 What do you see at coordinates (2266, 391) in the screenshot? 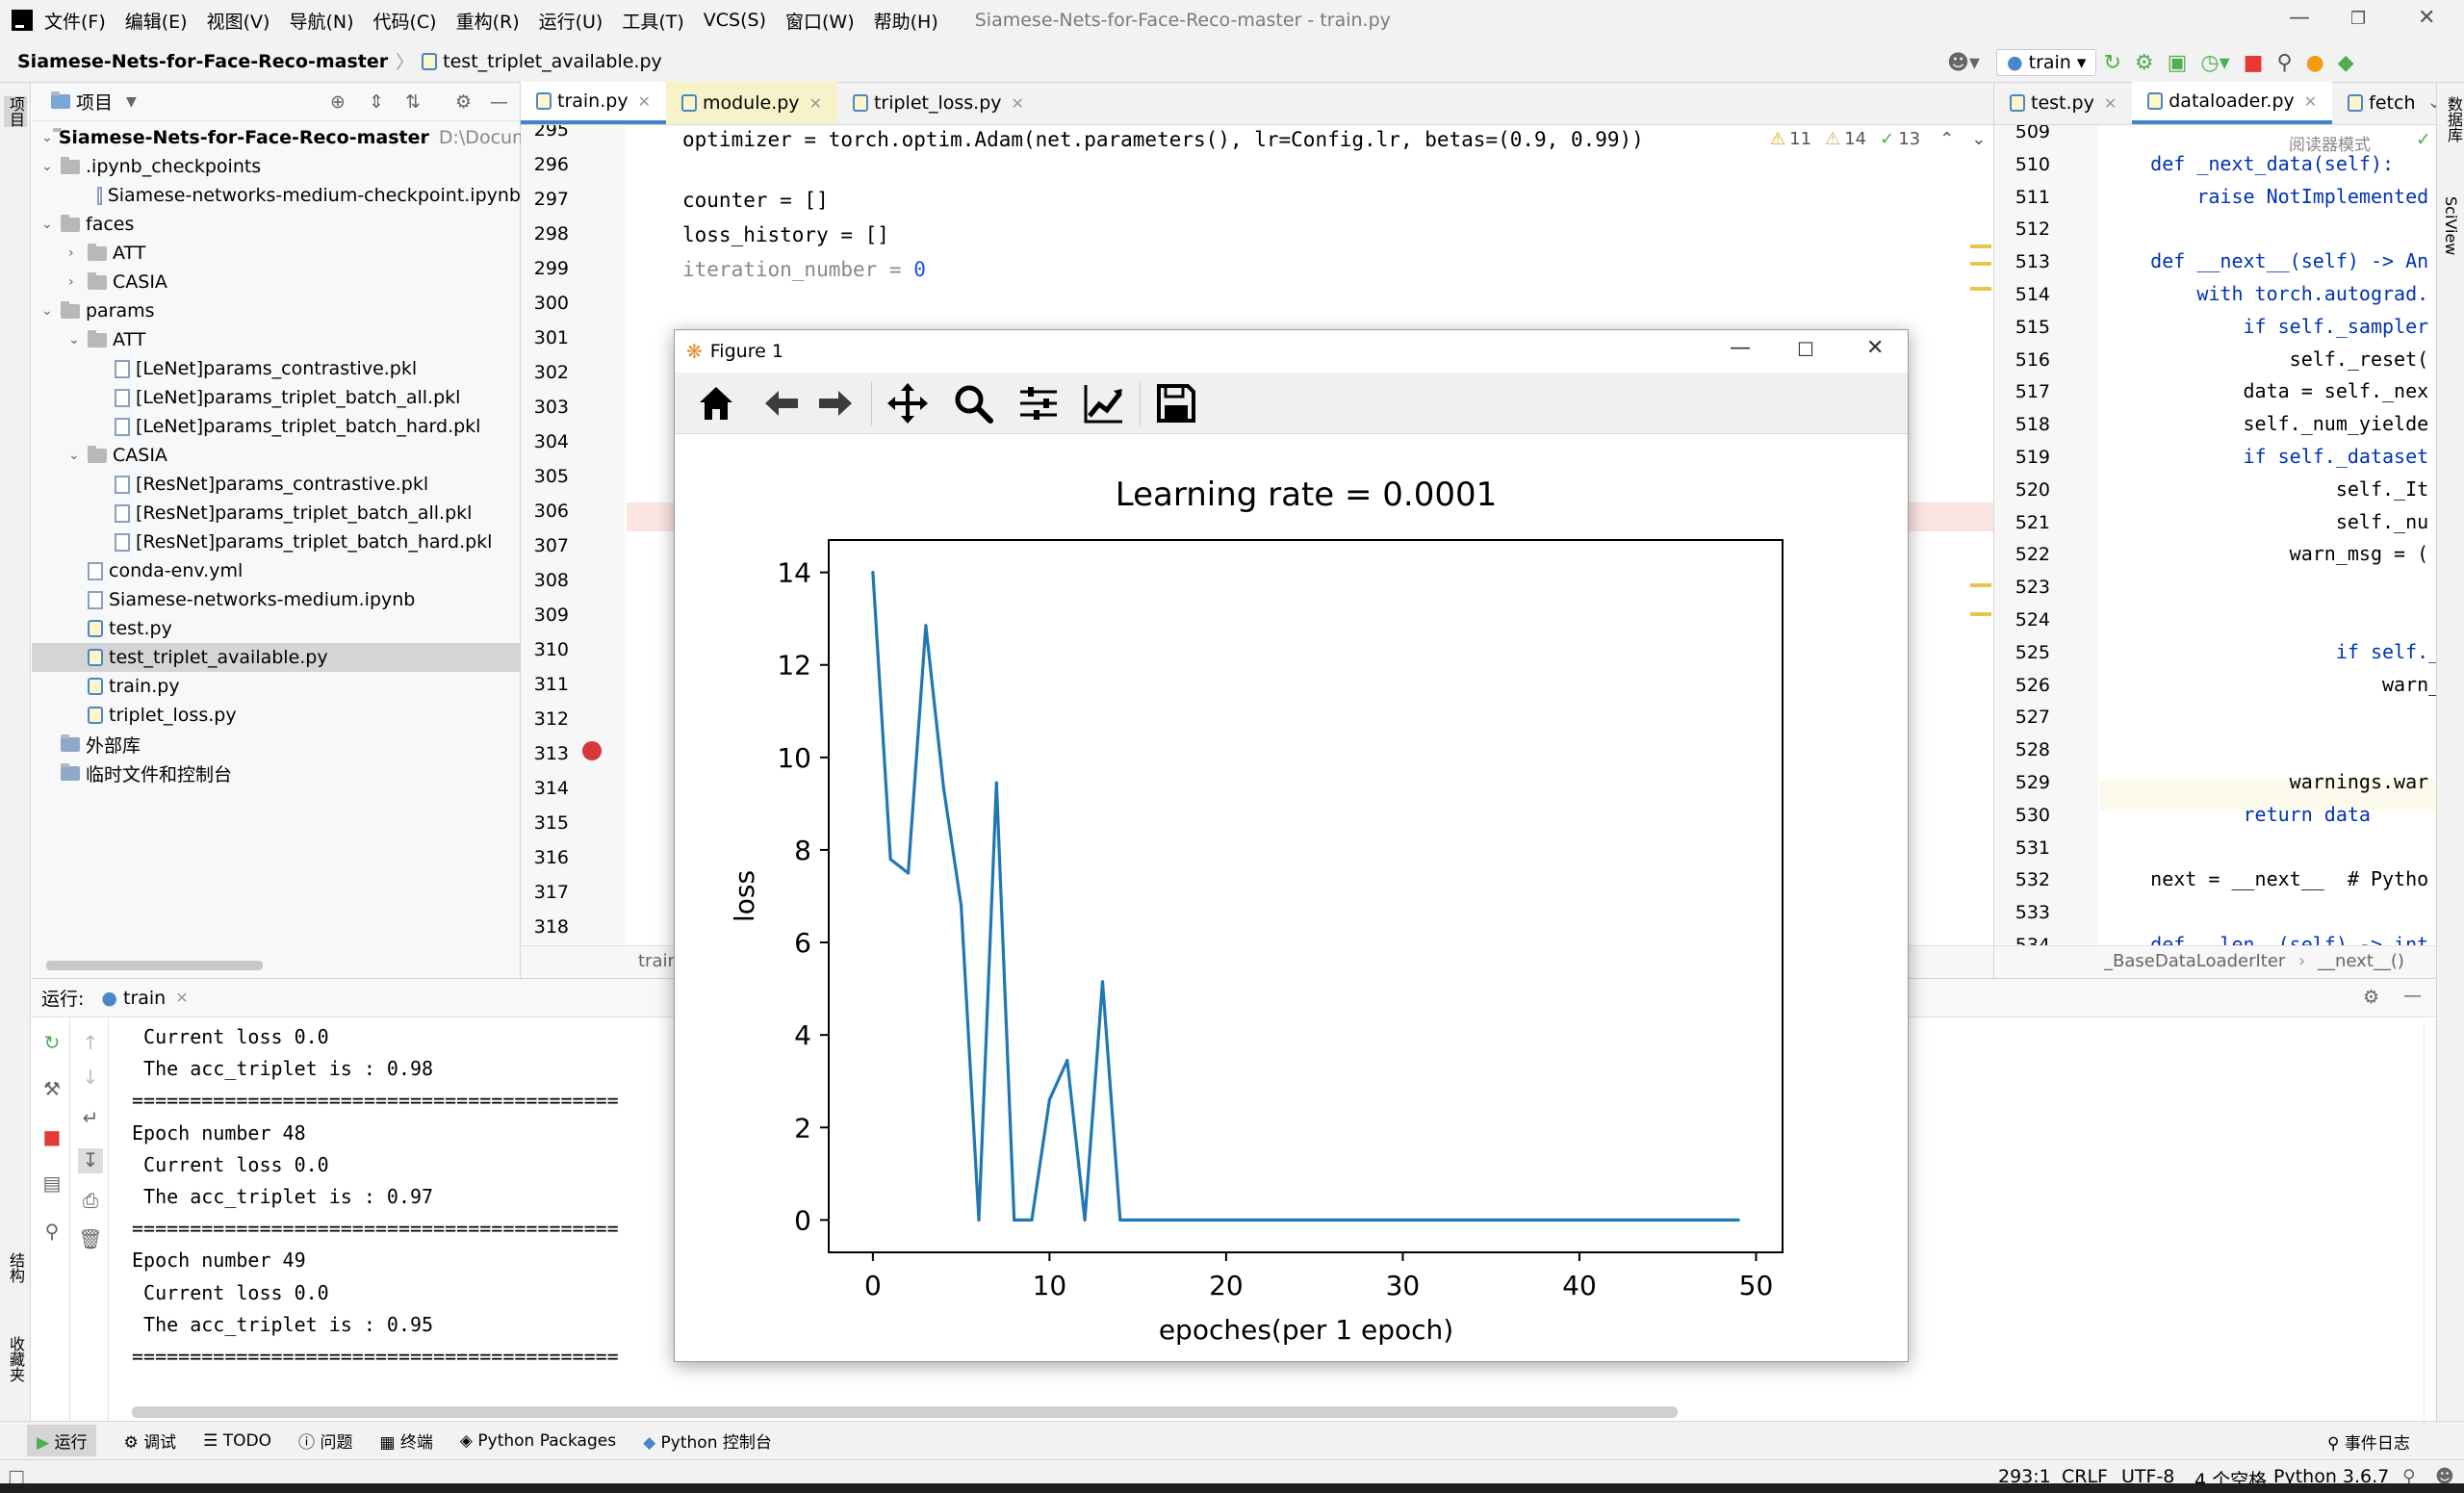
I see `code-line: data = self._nex` at bounding box center [2266, 391].